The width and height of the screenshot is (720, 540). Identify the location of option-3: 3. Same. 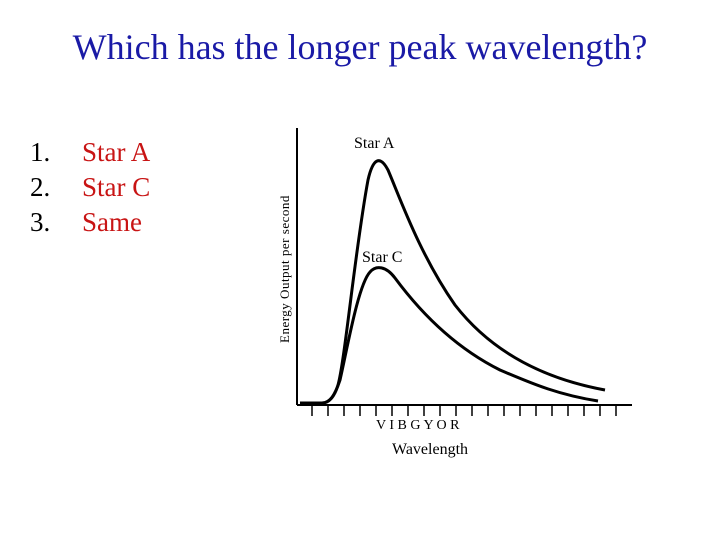
(90, 222).